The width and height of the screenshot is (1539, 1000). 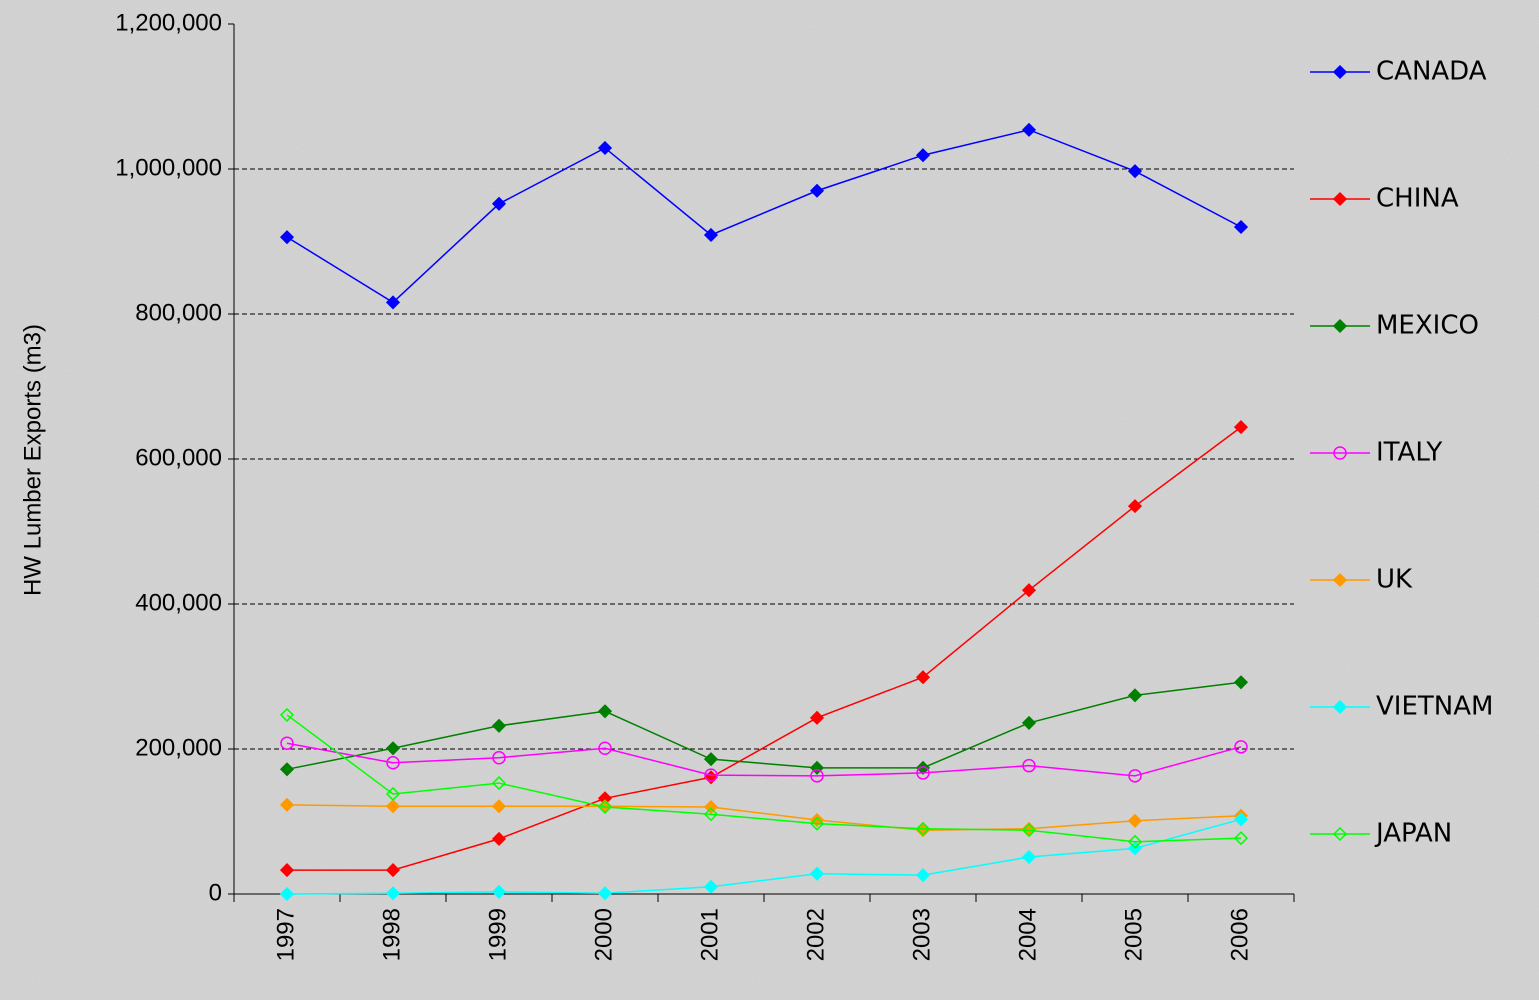 What do you see at coordinates (168, 167) in the screenshot?
I see `y-tick-label: 1,000,000` at bounding box center [168, 167].